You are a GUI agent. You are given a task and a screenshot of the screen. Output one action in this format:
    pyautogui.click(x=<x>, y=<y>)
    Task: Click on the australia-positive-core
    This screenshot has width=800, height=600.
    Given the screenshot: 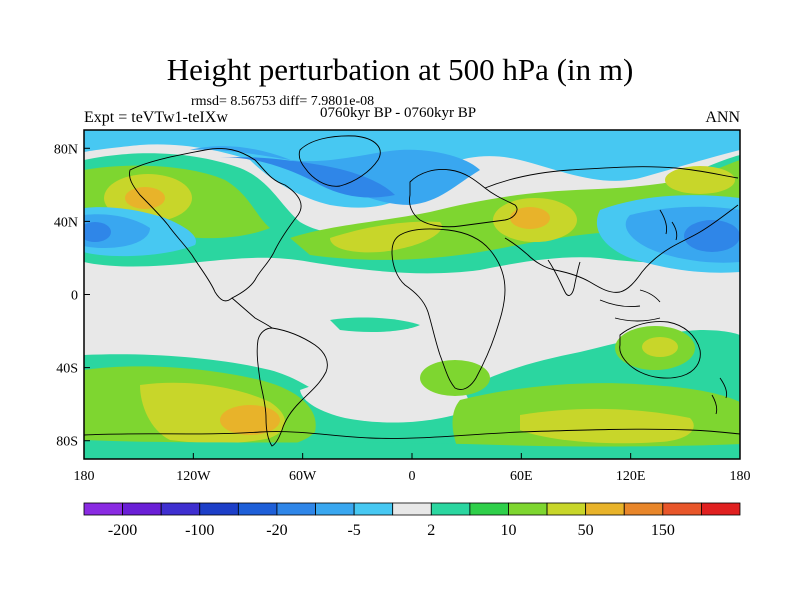 What is the action you would take?
    pyautogui.click(x=660, y=347)
    